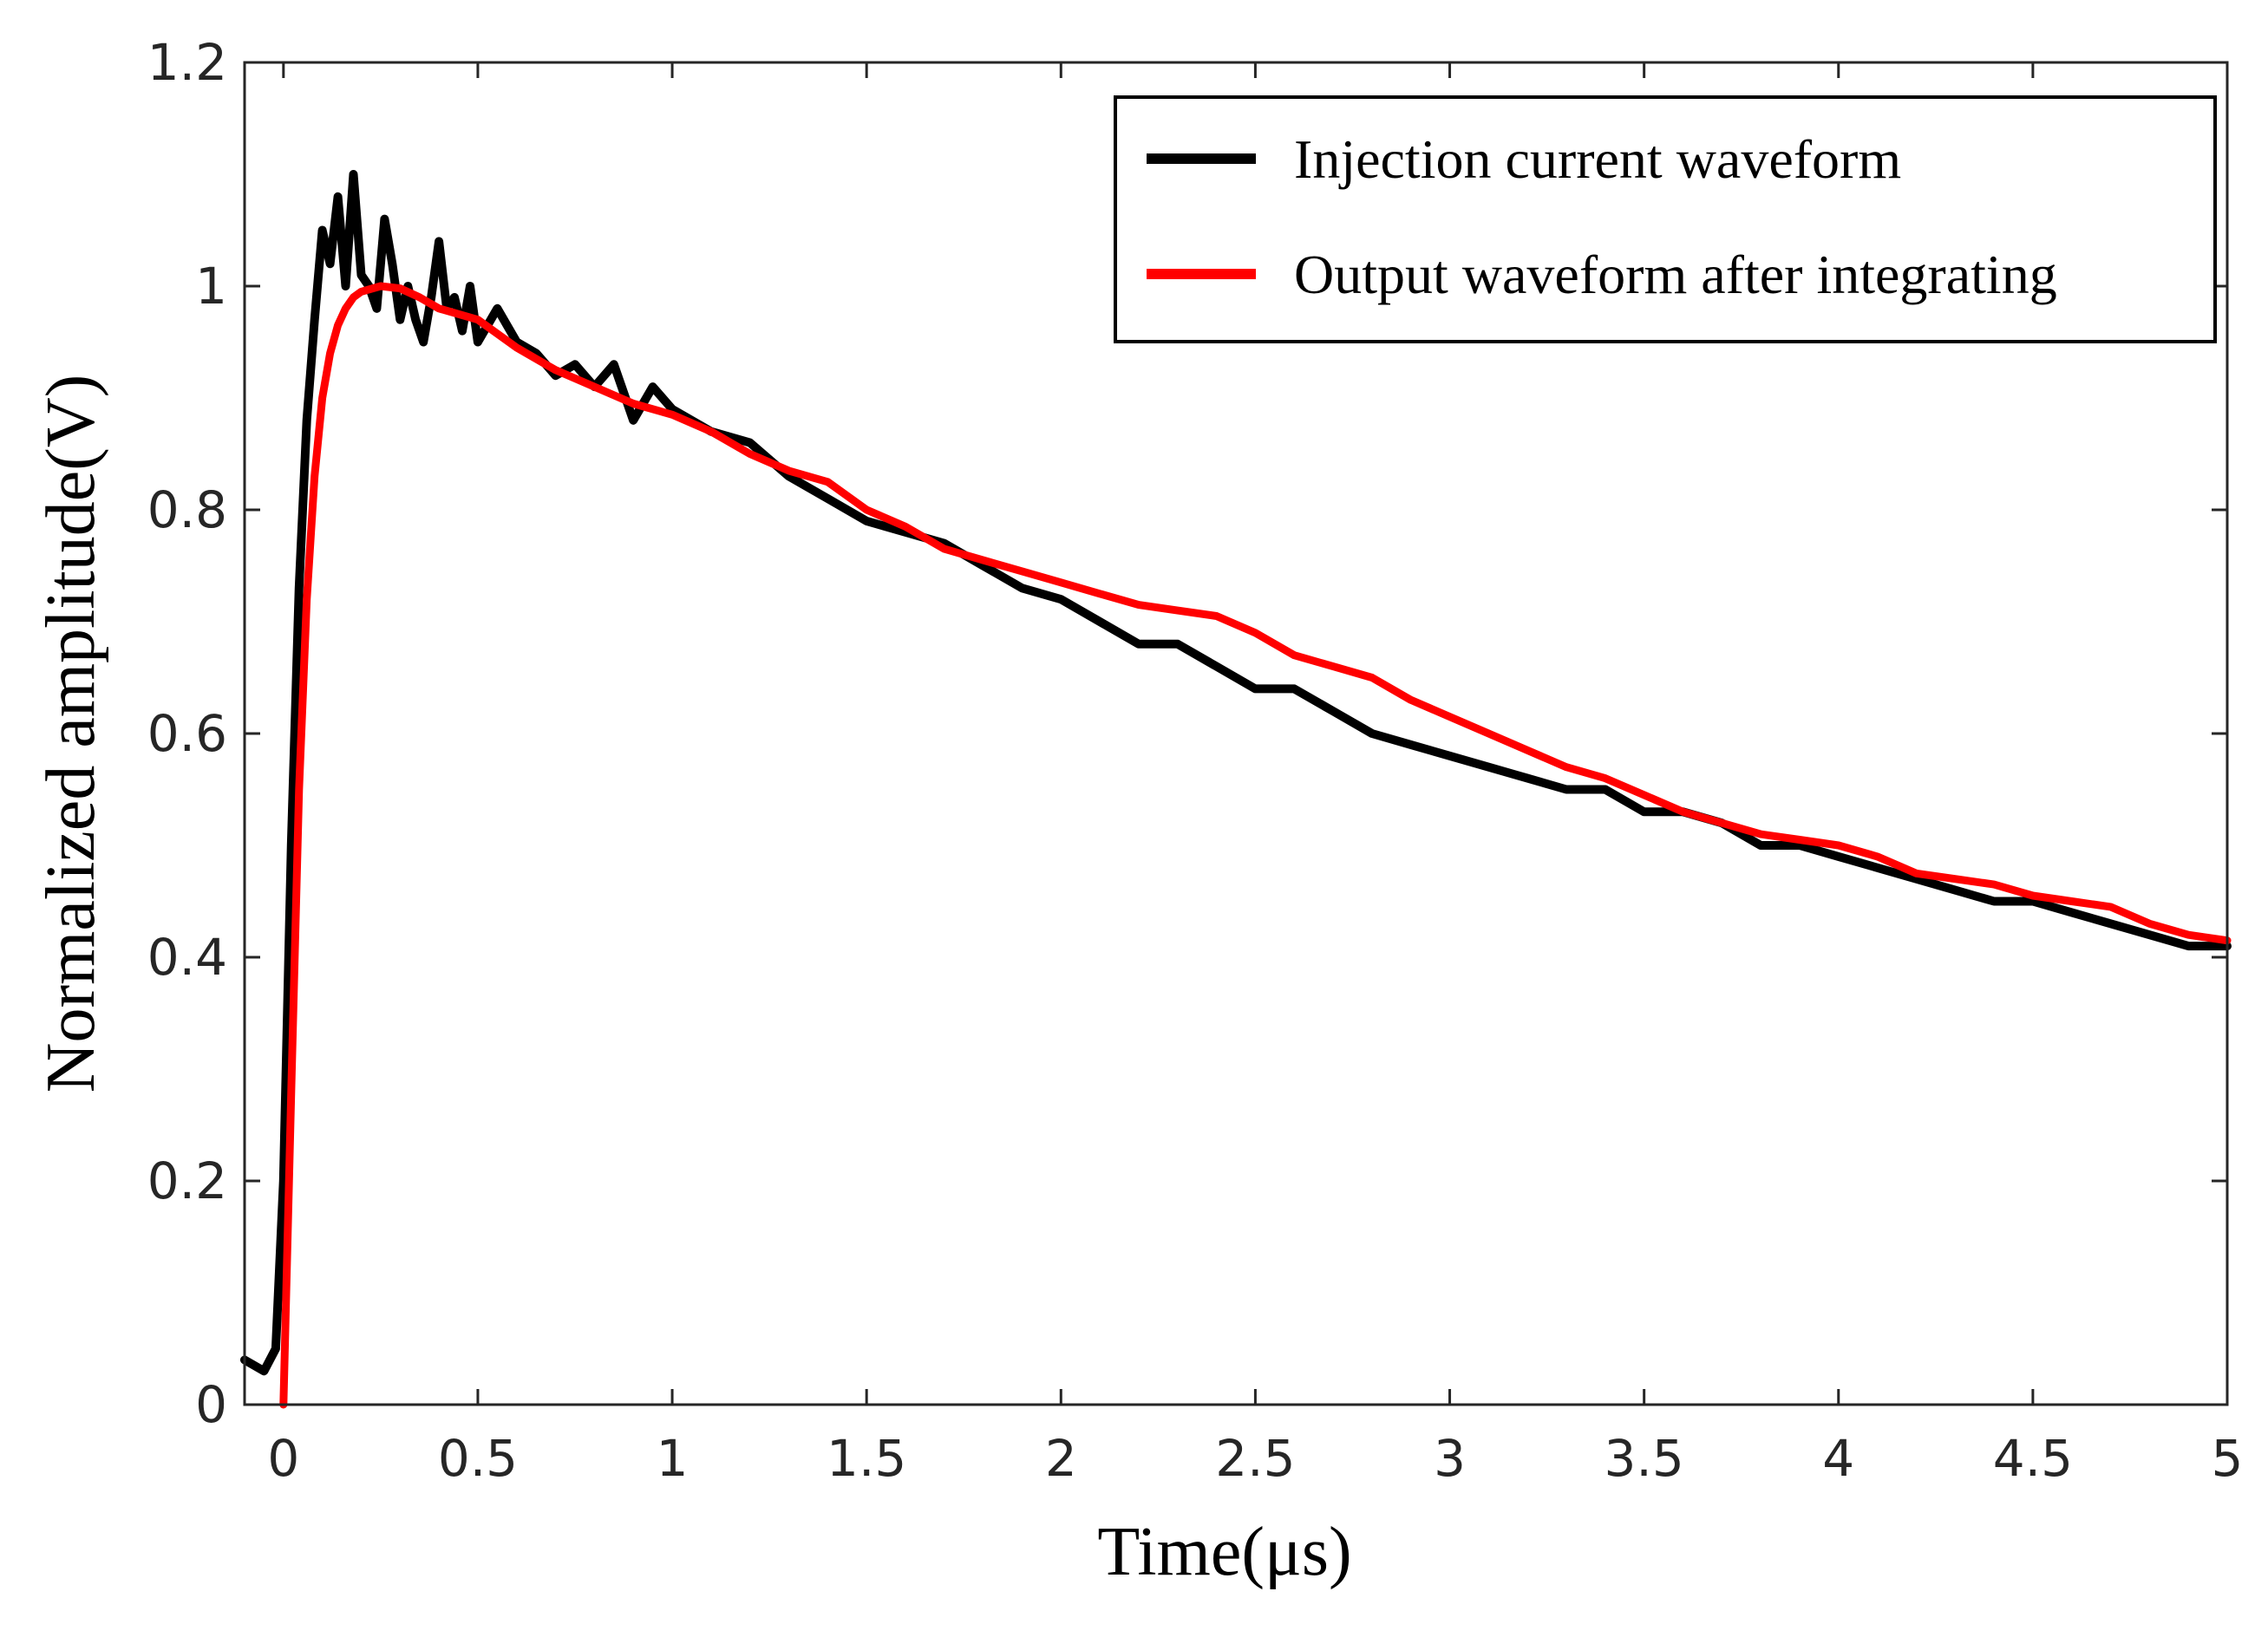 Image resolution: width=2268 pixels, height=1637 pixels. I want to click on y-tick-label: 0.4, so click(187, 957).